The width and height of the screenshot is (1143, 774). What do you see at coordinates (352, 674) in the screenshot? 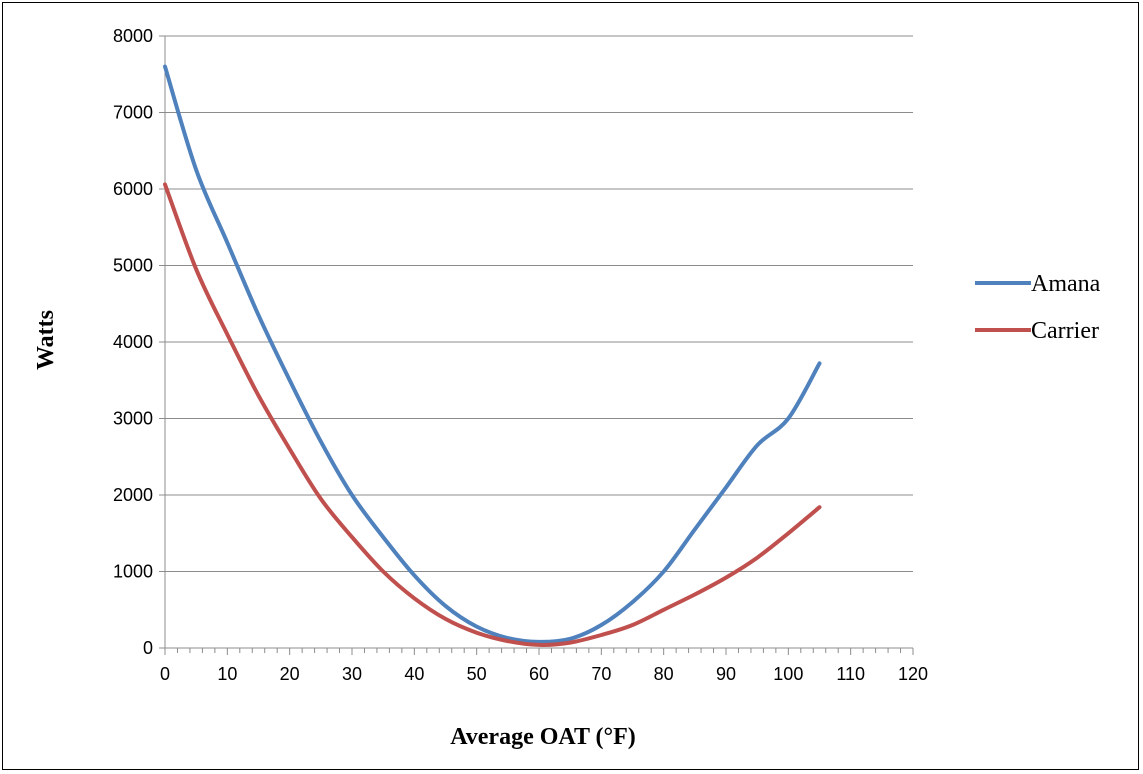
I see `x-tick-label: 30` at bounding box center [352, 674].